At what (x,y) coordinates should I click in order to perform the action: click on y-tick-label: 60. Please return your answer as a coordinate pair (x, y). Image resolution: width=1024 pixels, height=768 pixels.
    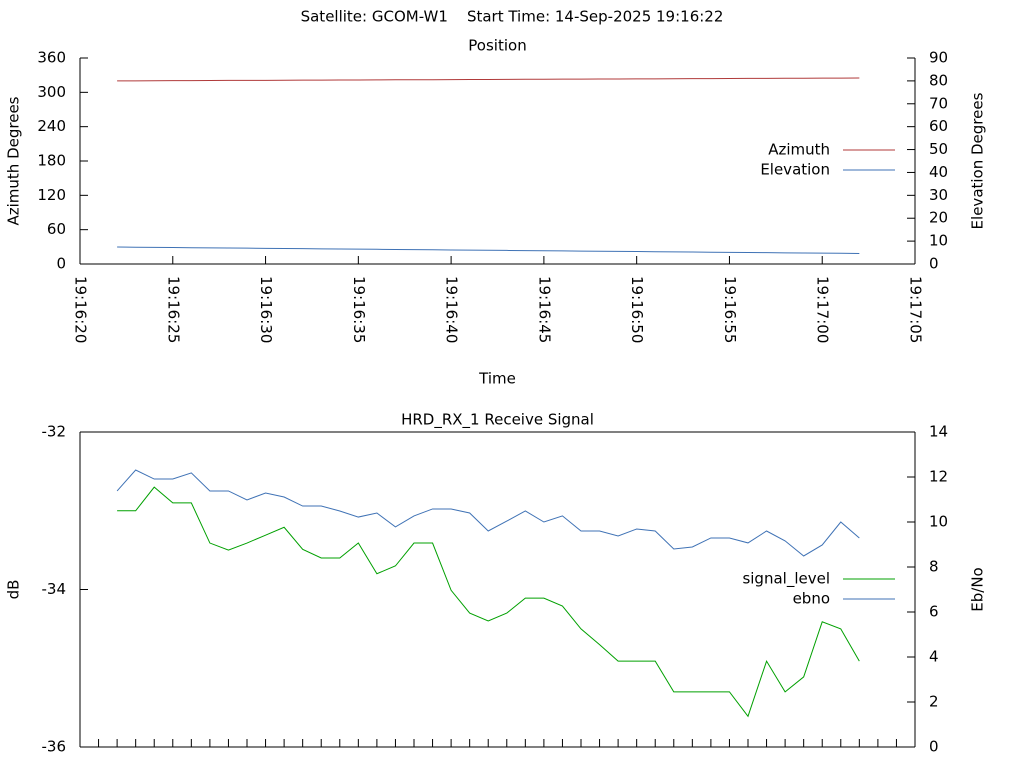
    Looking at the image, I should click on (56, 229).